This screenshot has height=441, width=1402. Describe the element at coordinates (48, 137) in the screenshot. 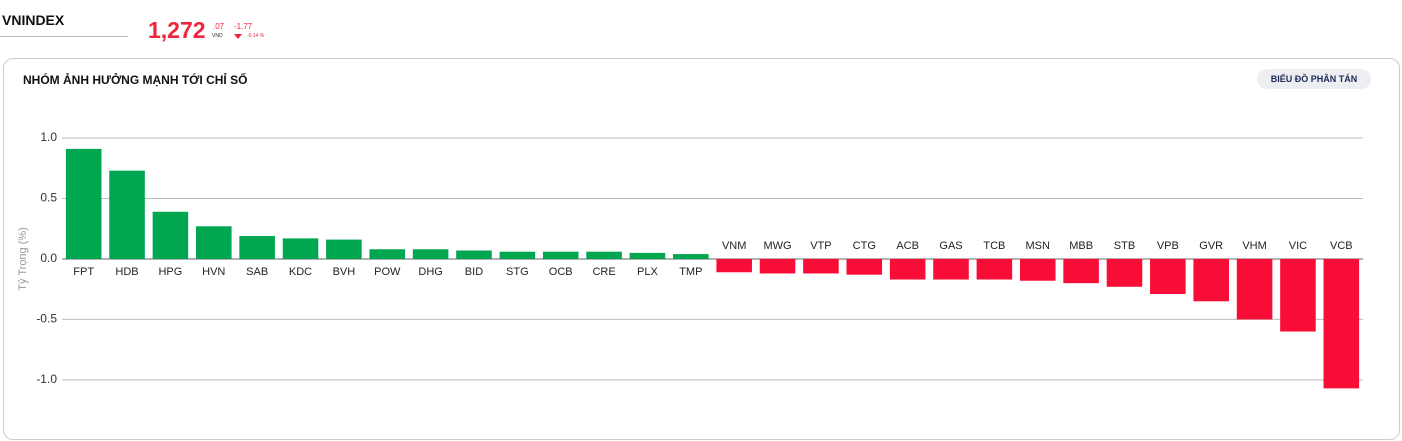

I see `y-tick-label: 1.0` at that location.